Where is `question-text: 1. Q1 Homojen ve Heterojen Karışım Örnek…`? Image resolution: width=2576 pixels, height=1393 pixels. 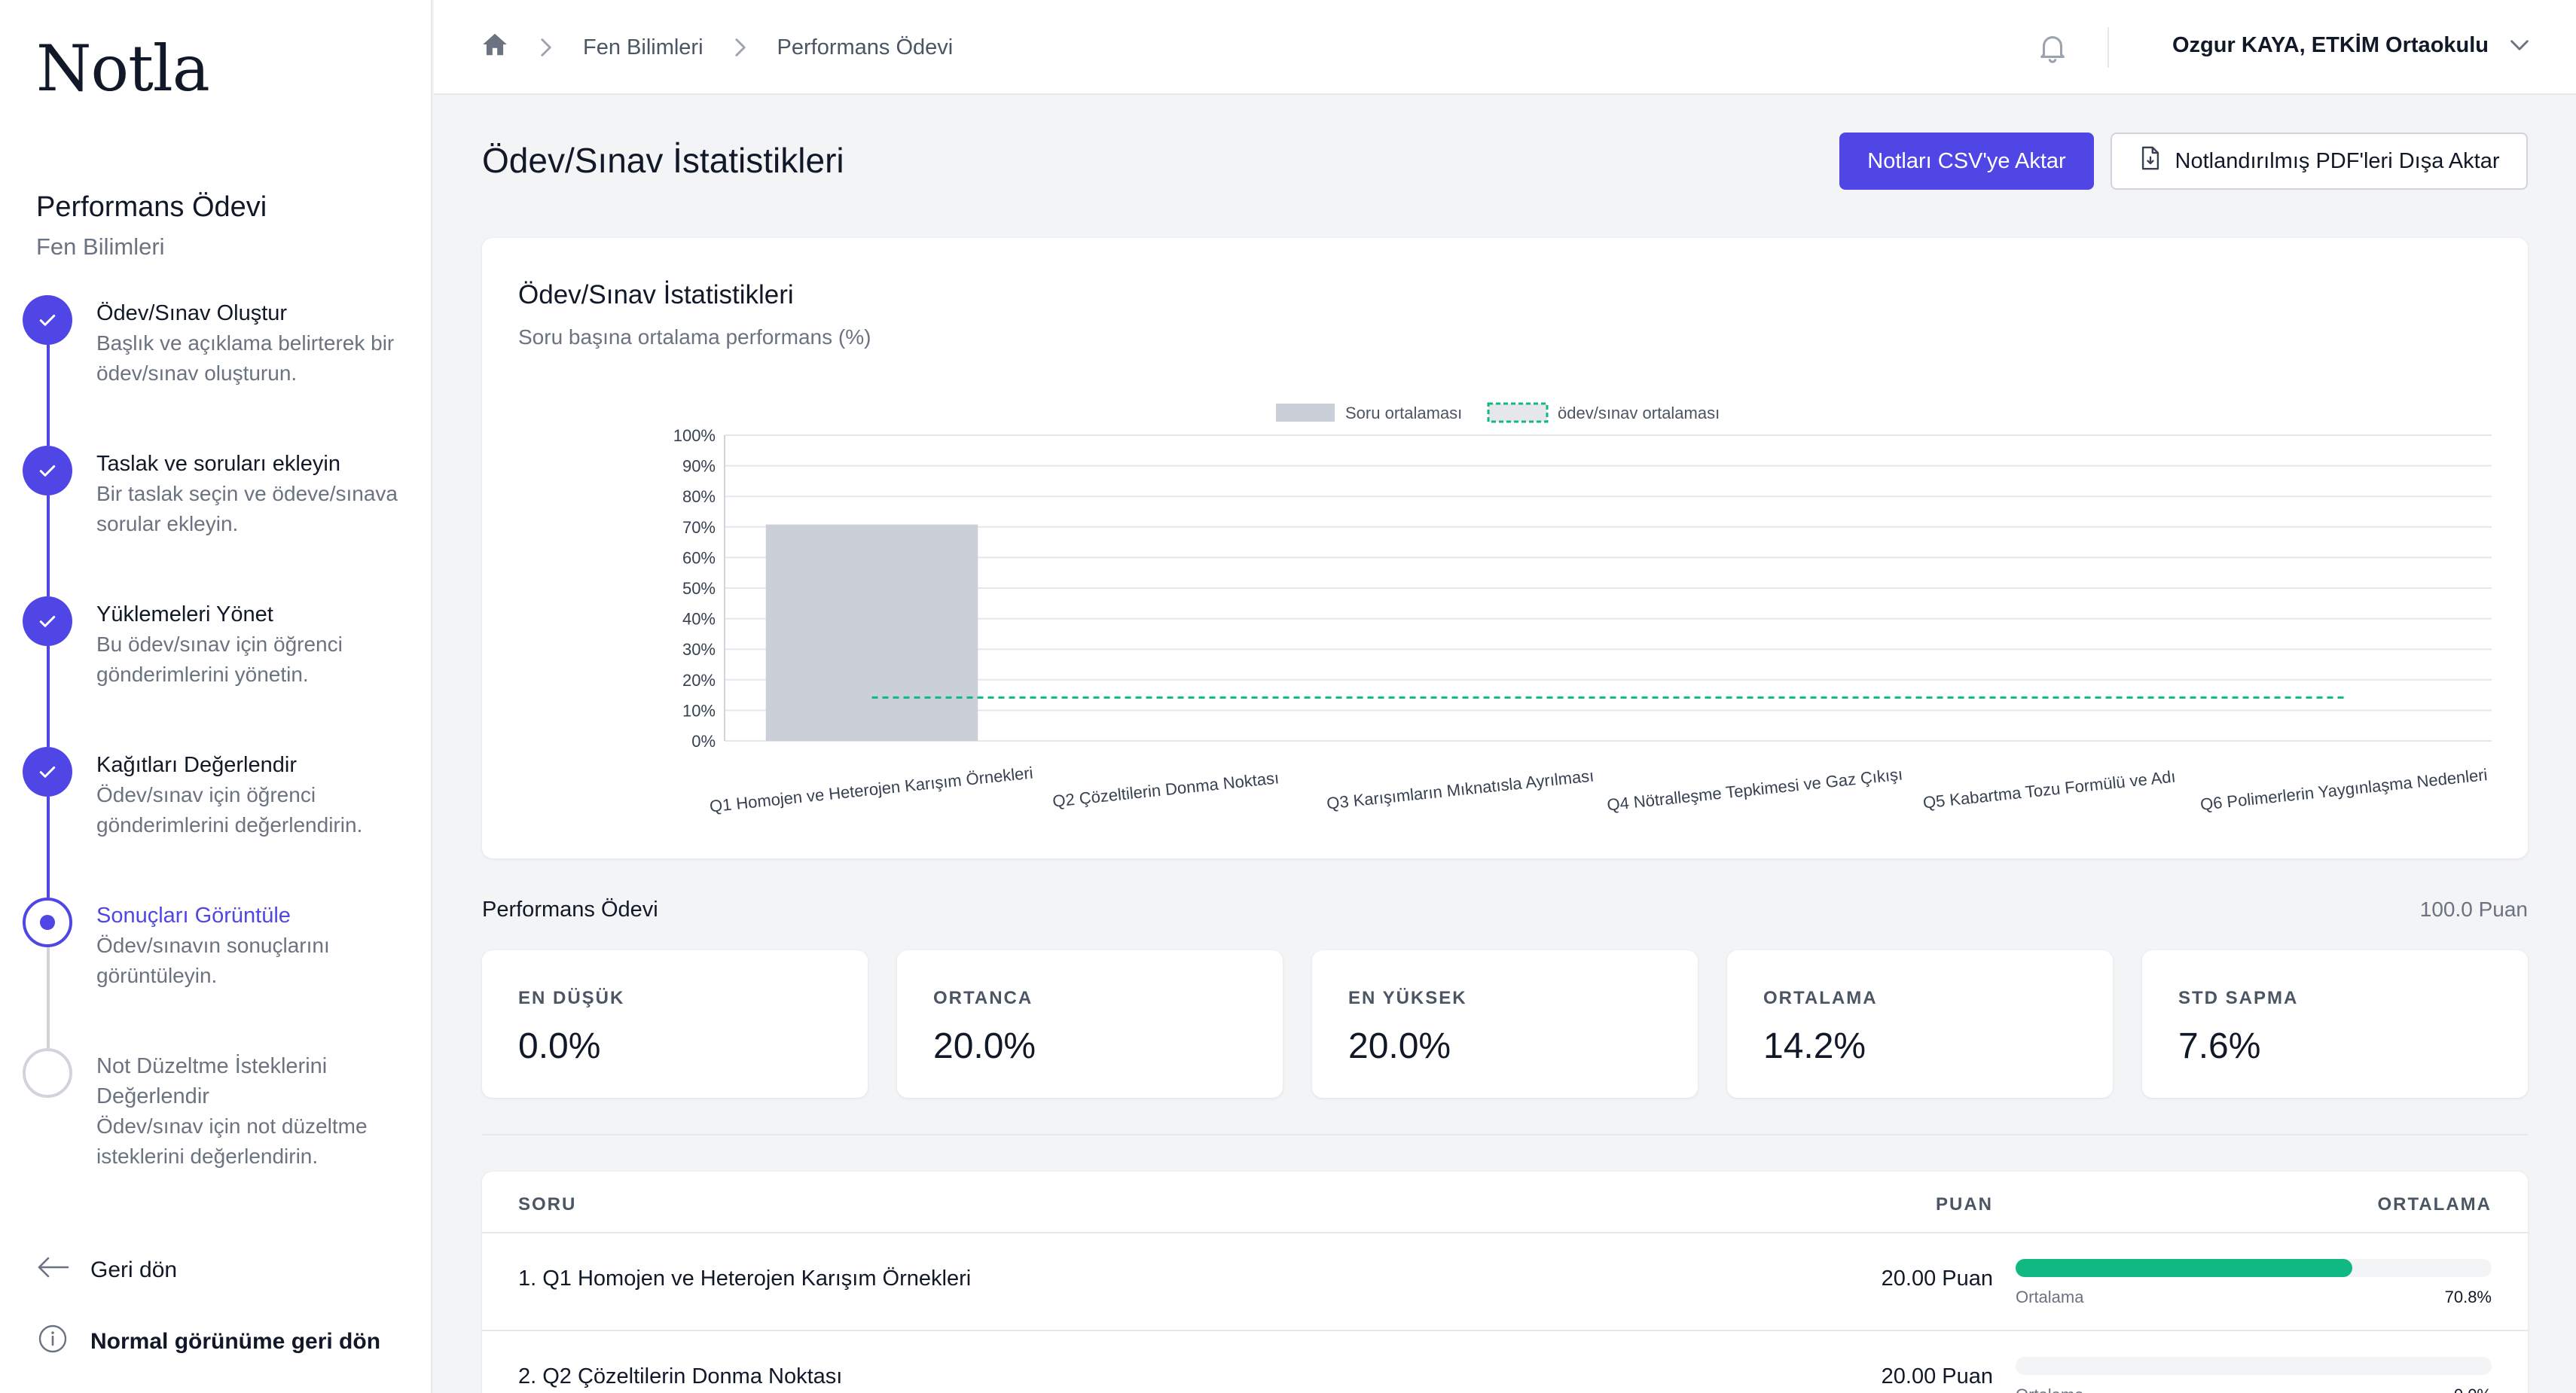 question-text: 1. Q1 Homojen ve Heterojen Karışım Örnek… is located at coordinates (745, 1279).